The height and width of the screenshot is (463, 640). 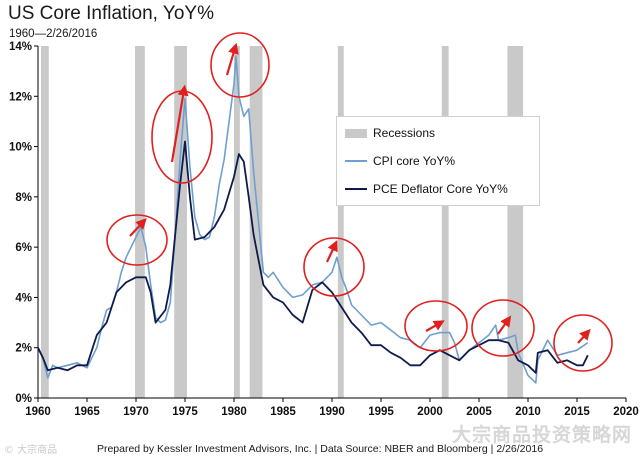 I want to click on y-tick-label: 0%, so click(x=23, y=399).